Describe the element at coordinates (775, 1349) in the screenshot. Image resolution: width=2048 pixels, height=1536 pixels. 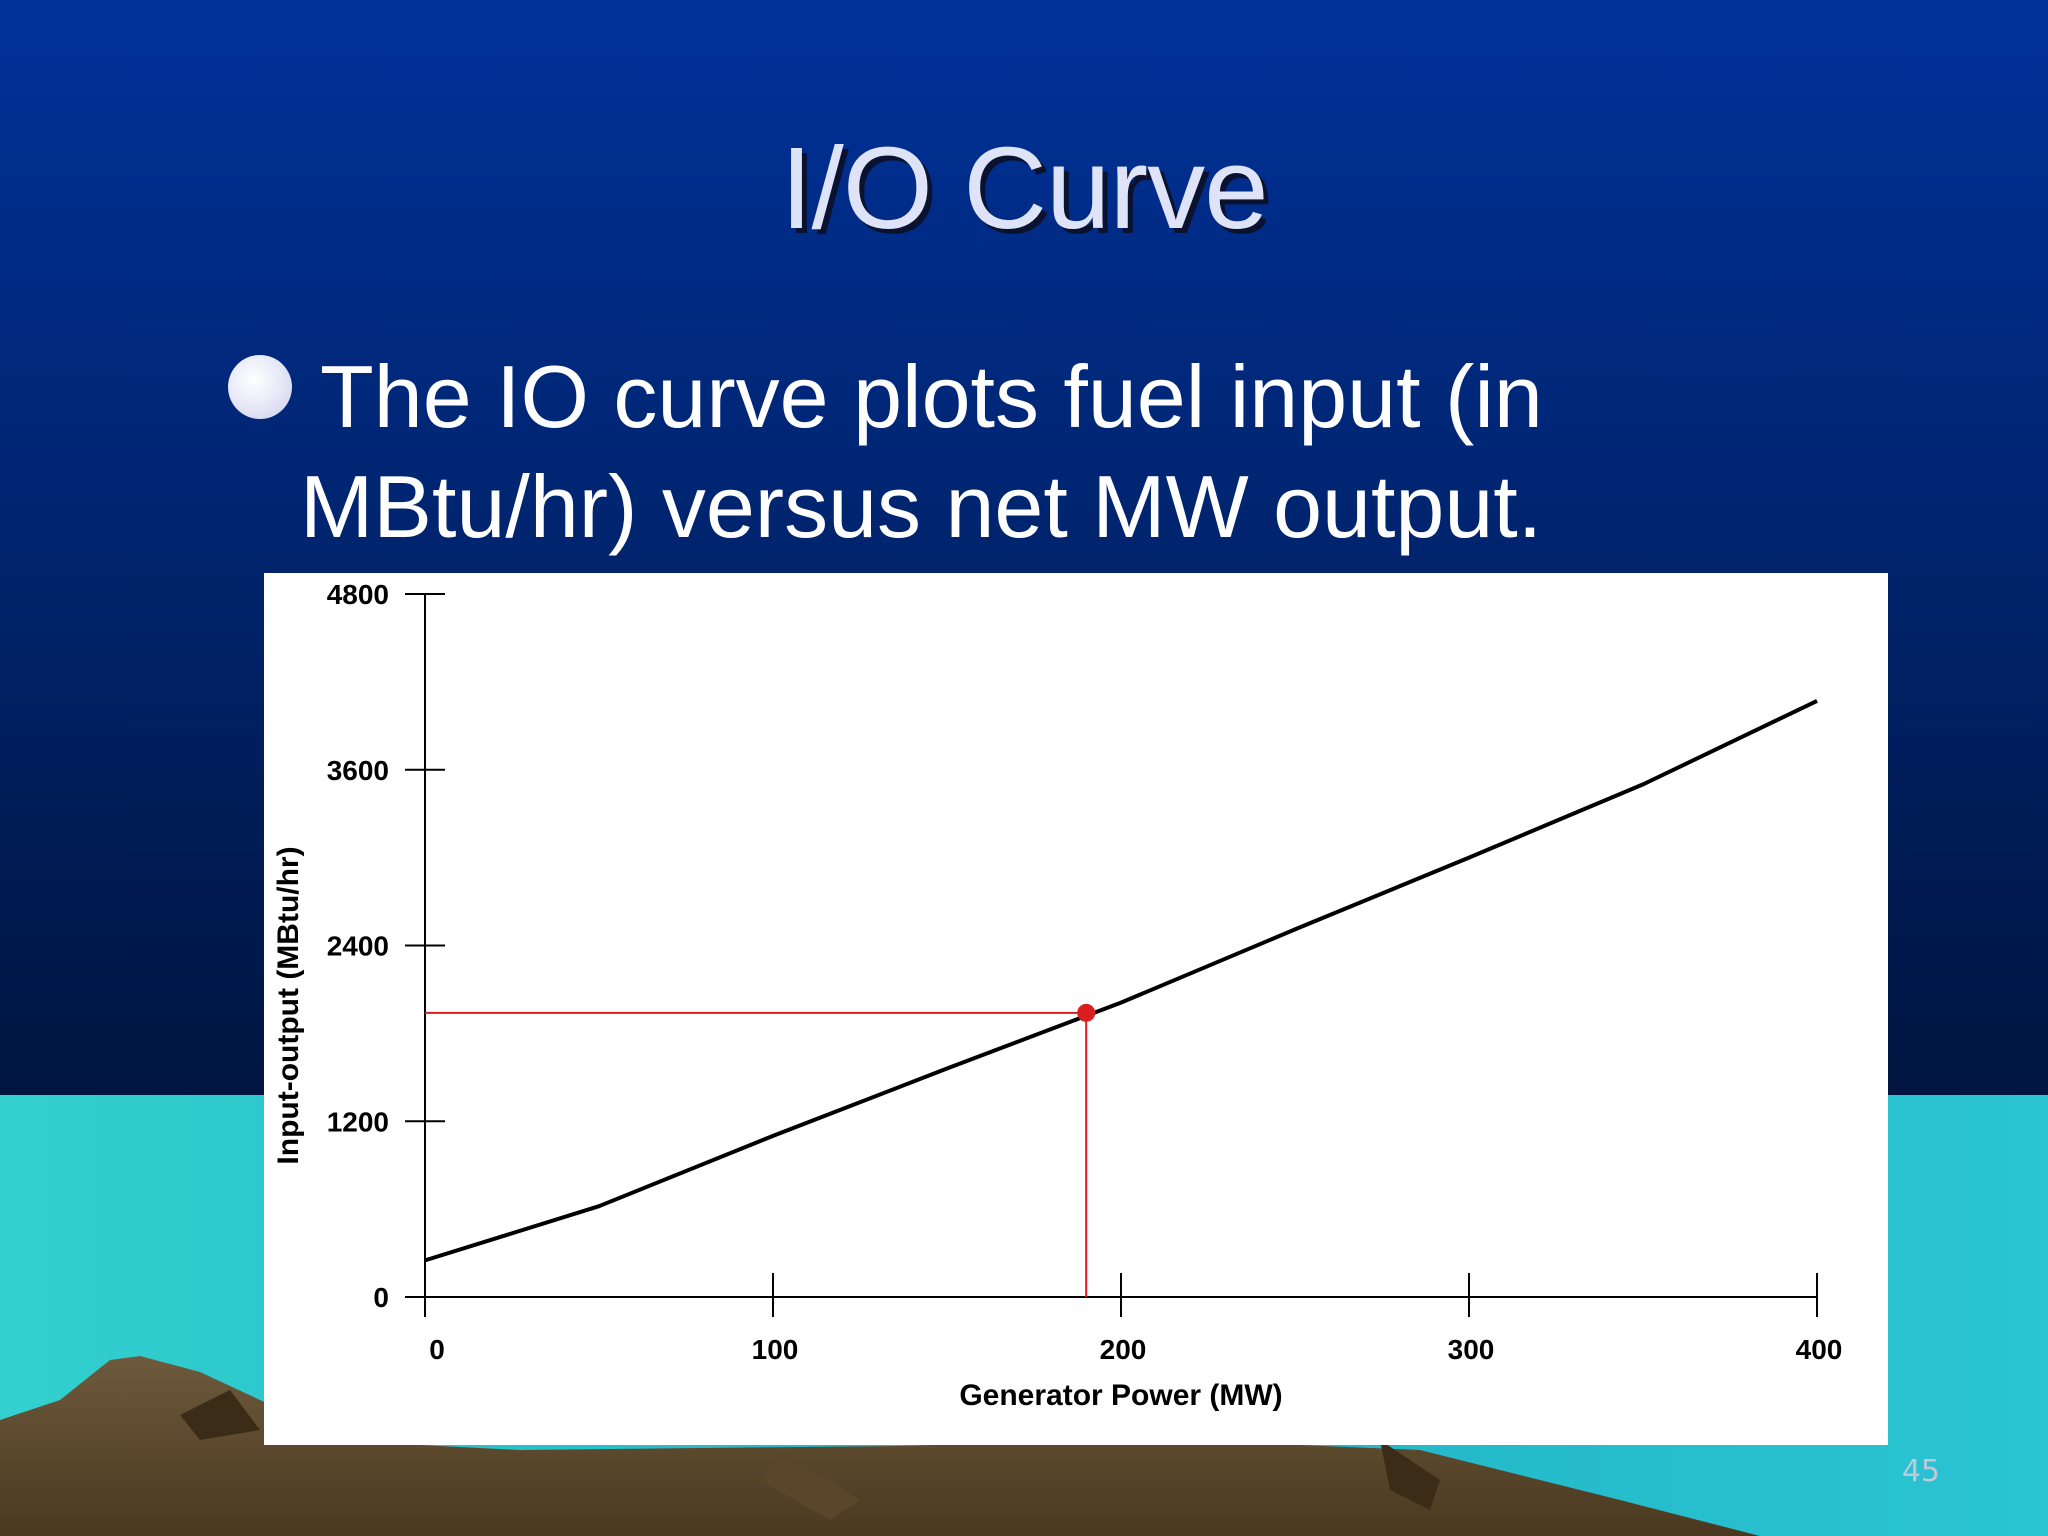
I see `x-tick-label: 100` at that location.